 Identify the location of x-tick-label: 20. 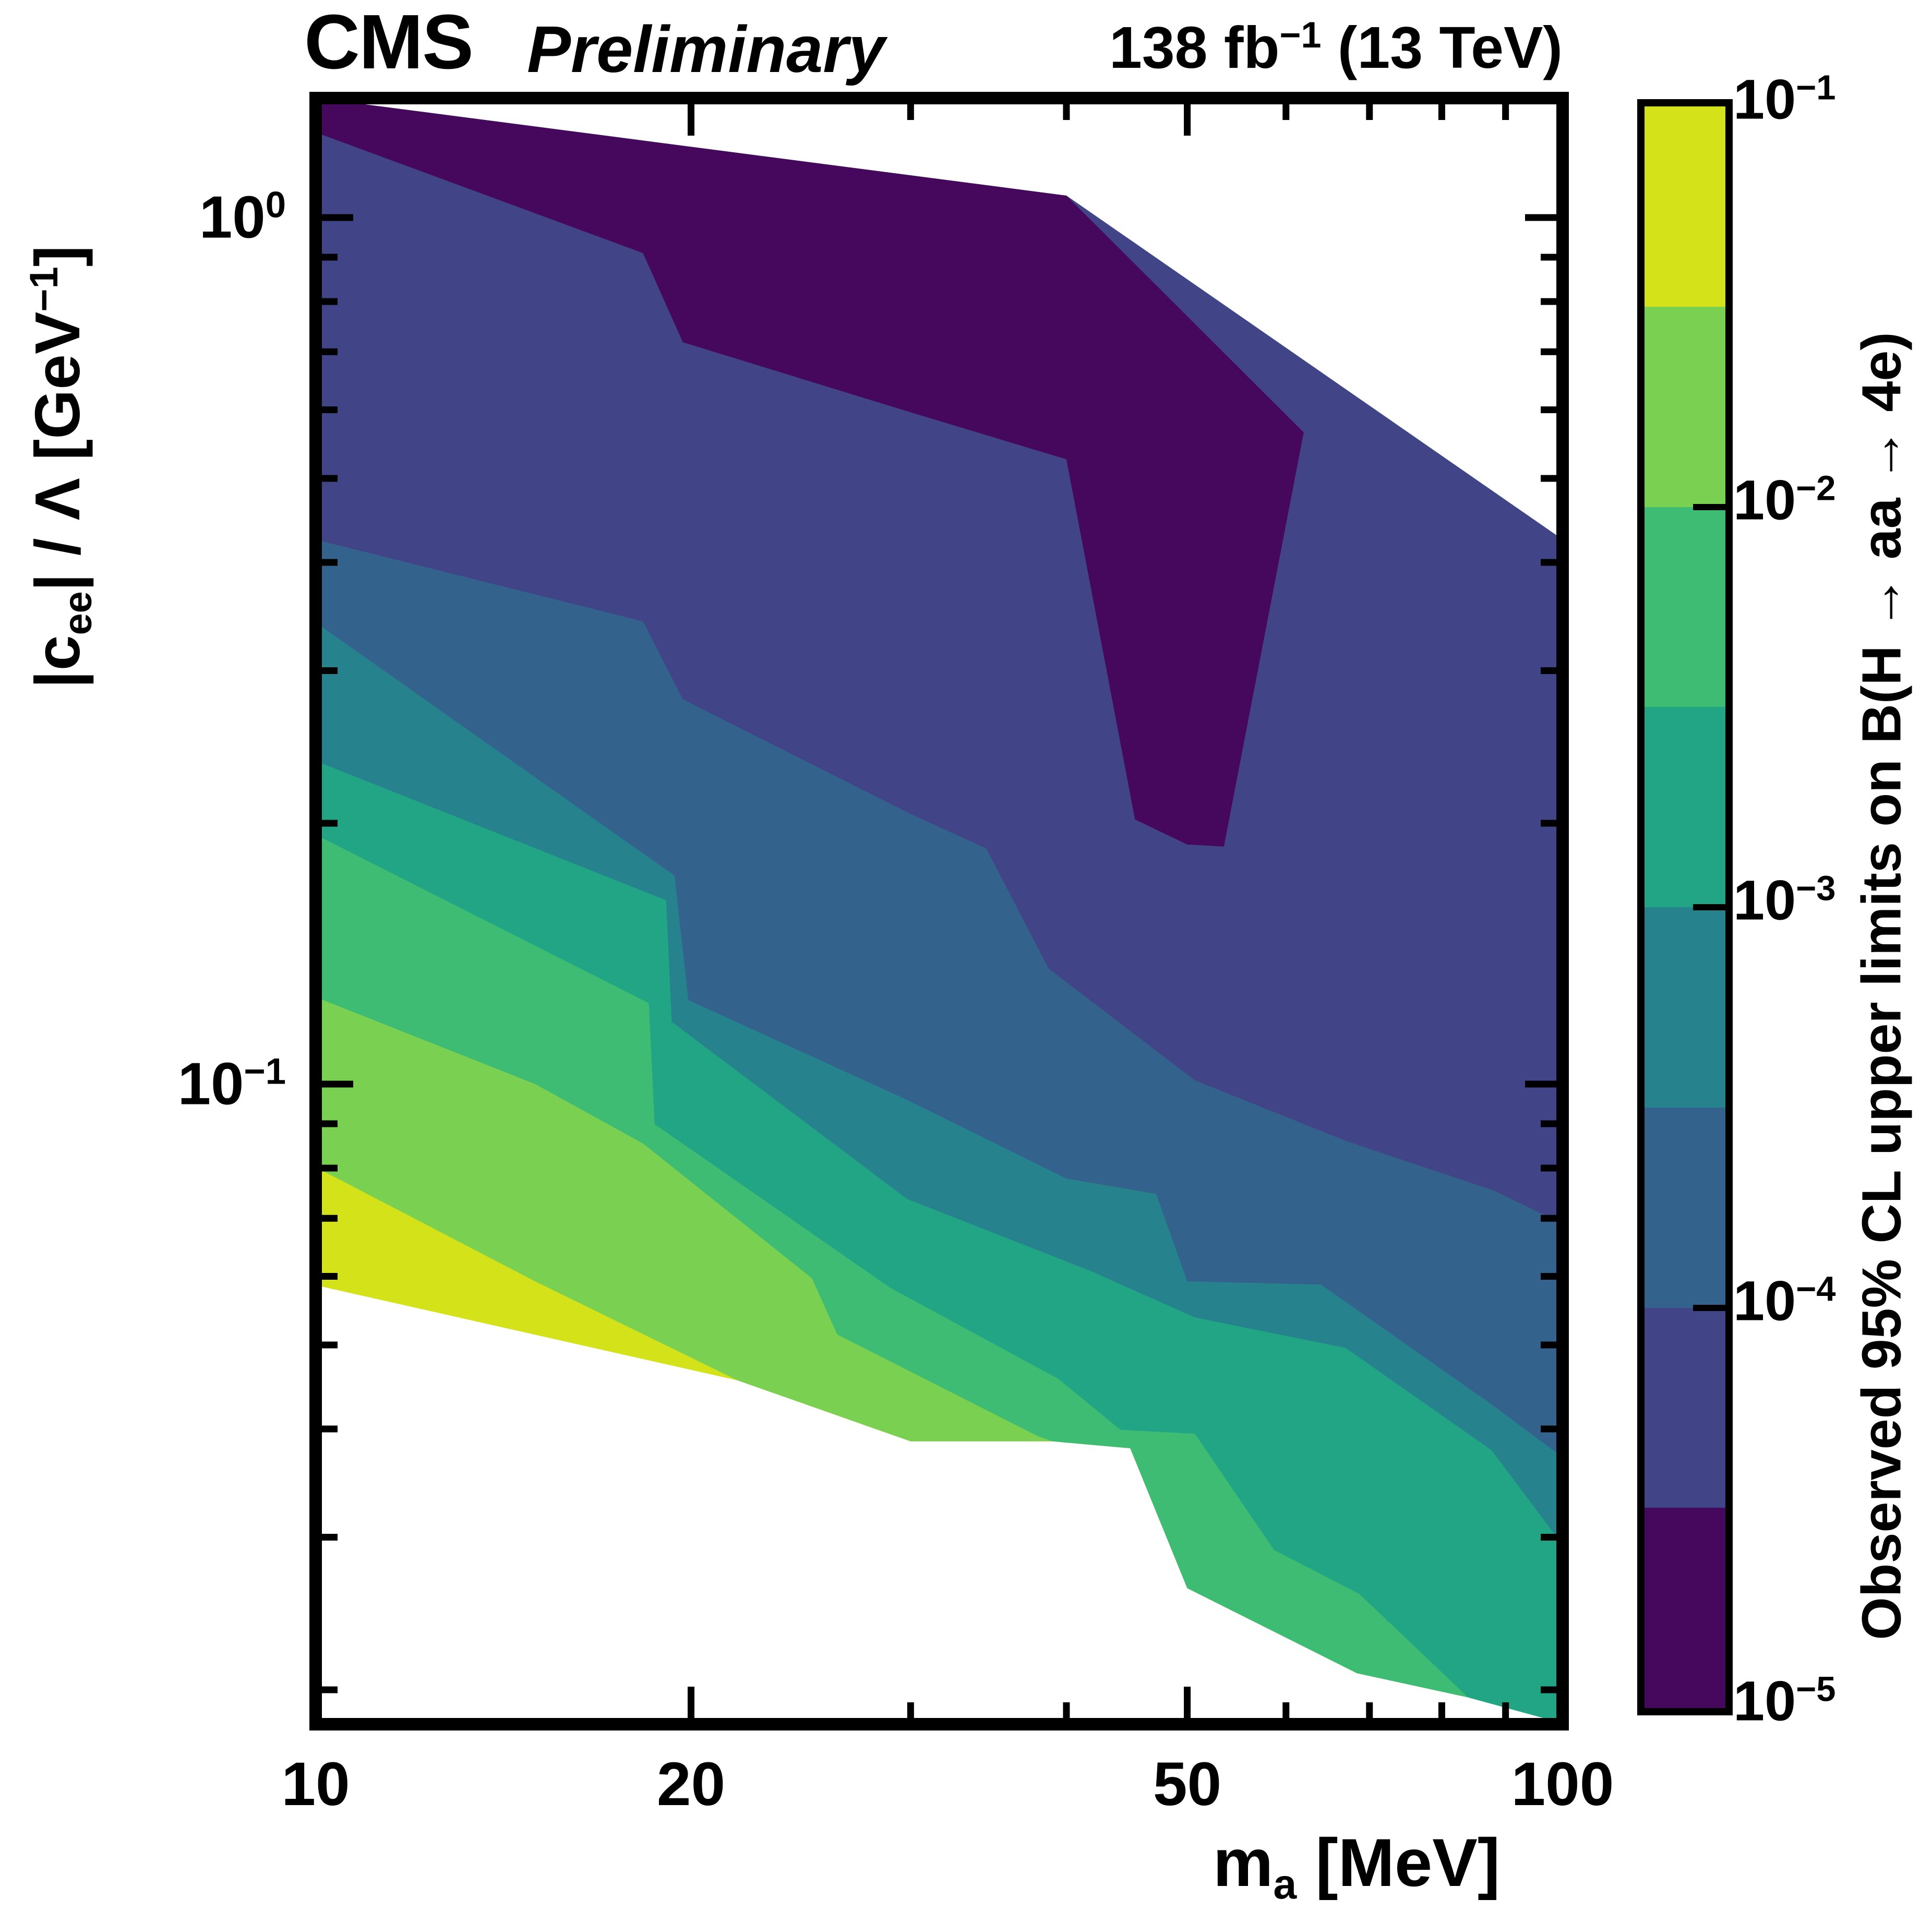
(691, 1785).